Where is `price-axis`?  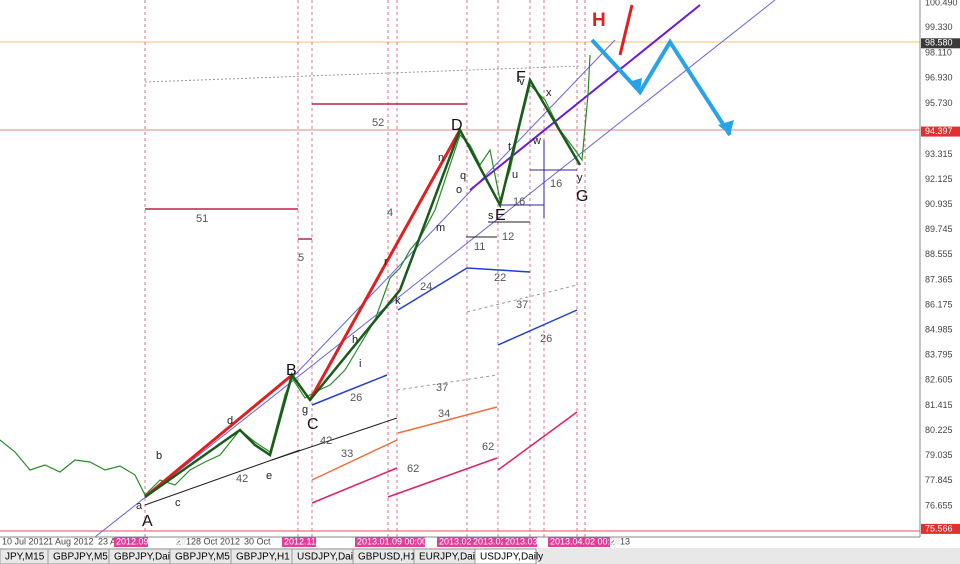 price-axis is located at coordinates (940, 268).